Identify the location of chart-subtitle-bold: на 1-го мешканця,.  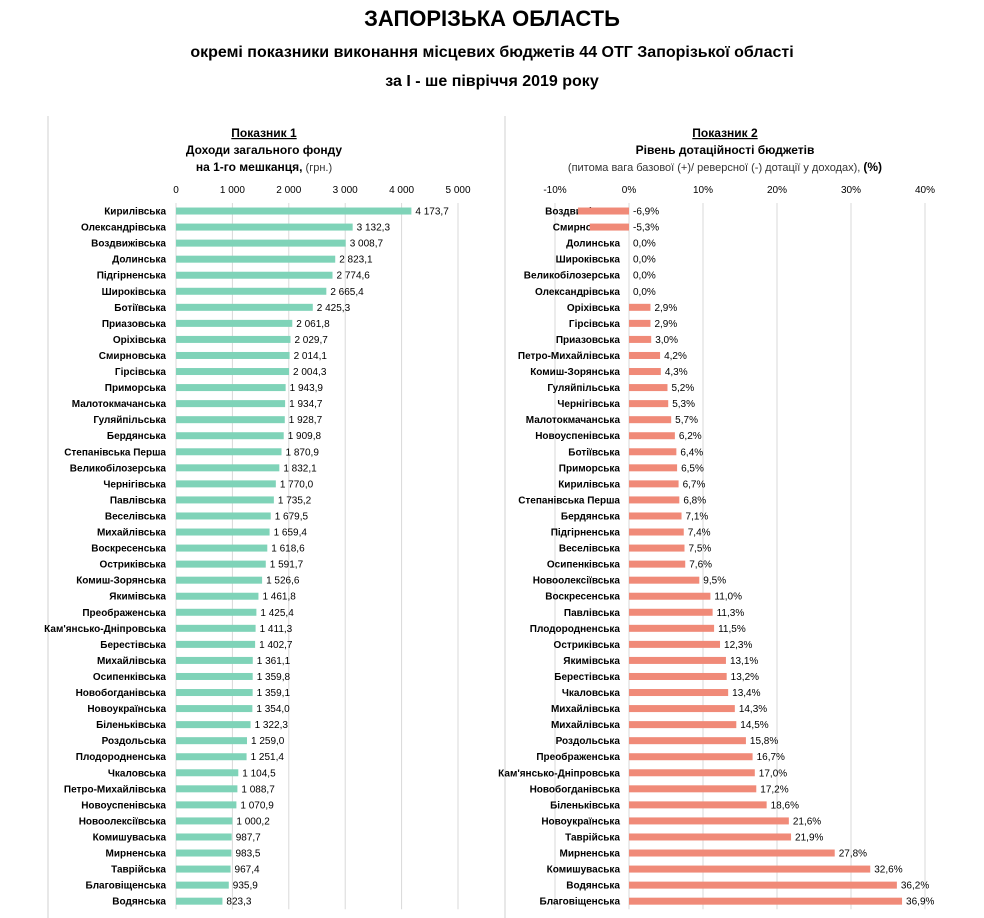
(249, 167).